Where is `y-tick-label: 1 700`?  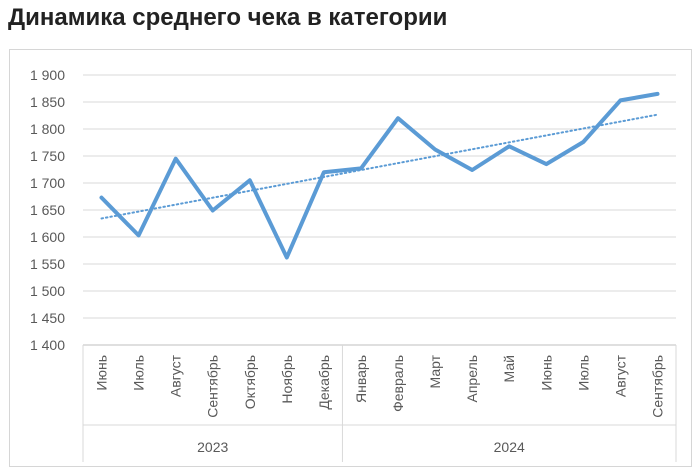
y-tick-label: 1 700 is located at coordinates (47, 183).